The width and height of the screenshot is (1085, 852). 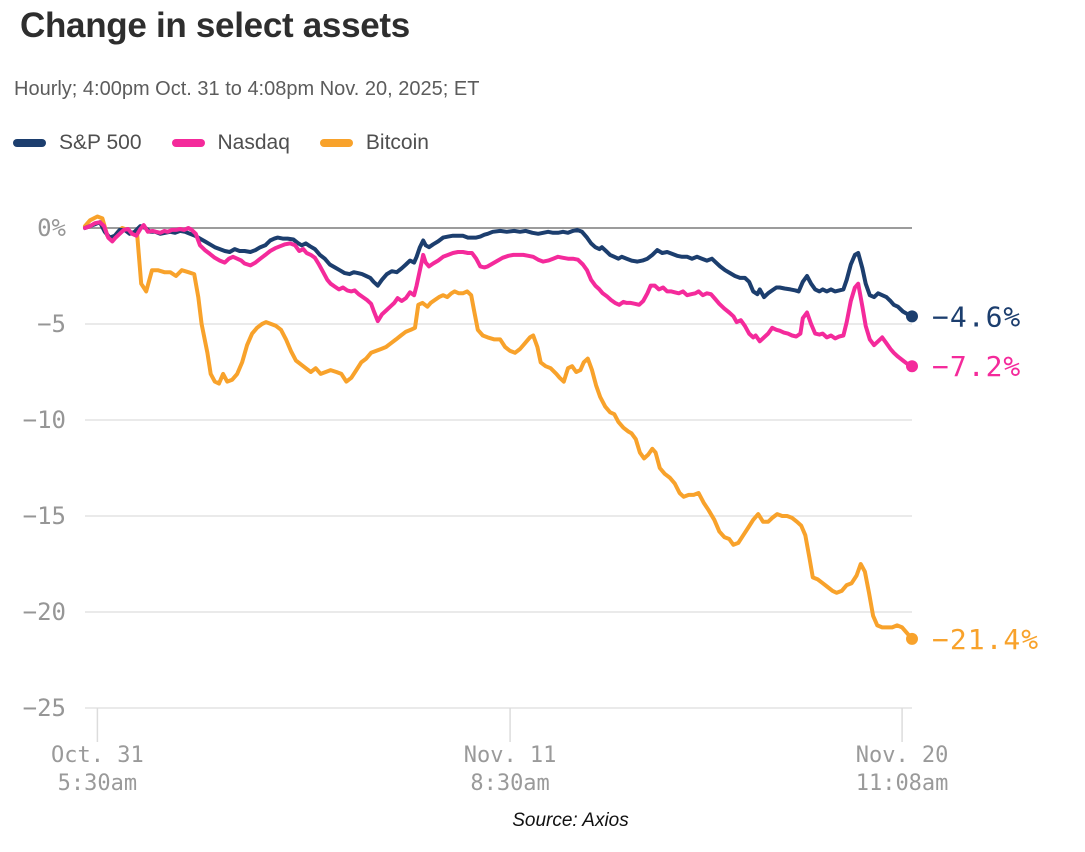 What do you see at coordinates (570, 820) in the screenshot?
I see `source-note: Source: Axios` at bounding box center [570, 820].